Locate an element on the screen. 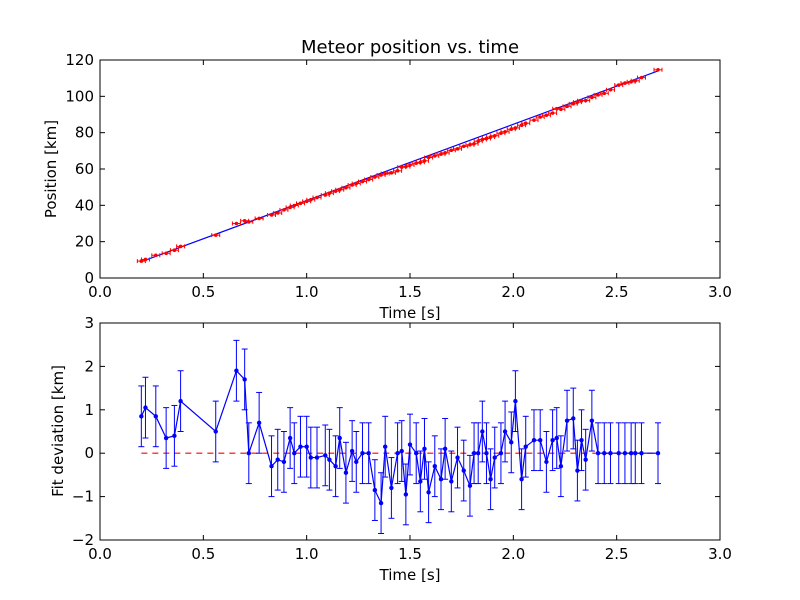 The height and width of the screenshot is (600, 800). deviation-y-tick-label: 2 is located at coordinates (89, 366).